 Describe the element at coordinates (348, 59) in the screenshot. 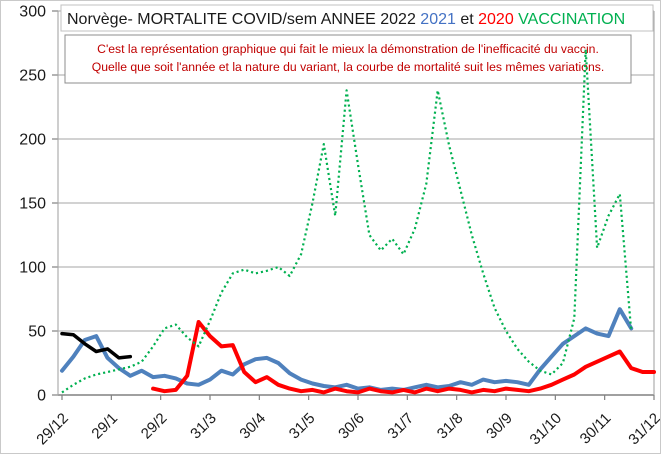

I see `annotation-box` at that location.